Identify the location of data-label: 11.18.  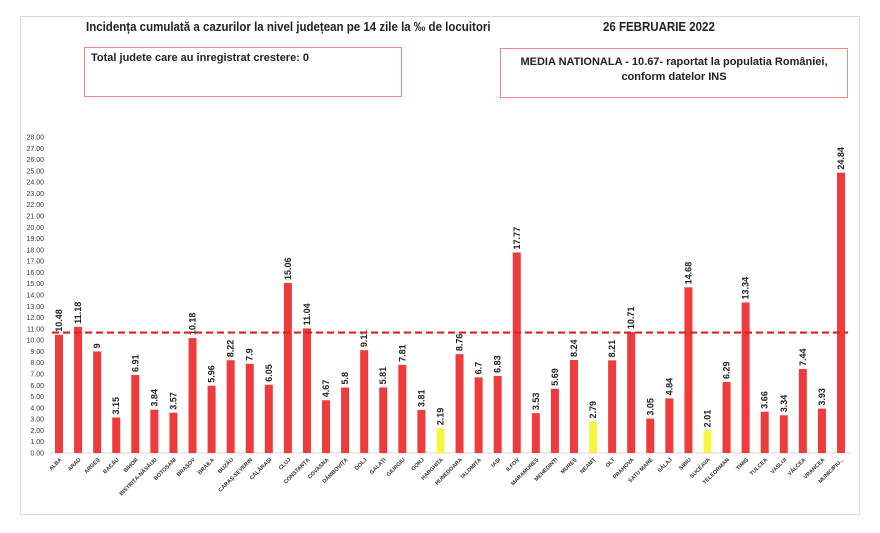
(78, 313).